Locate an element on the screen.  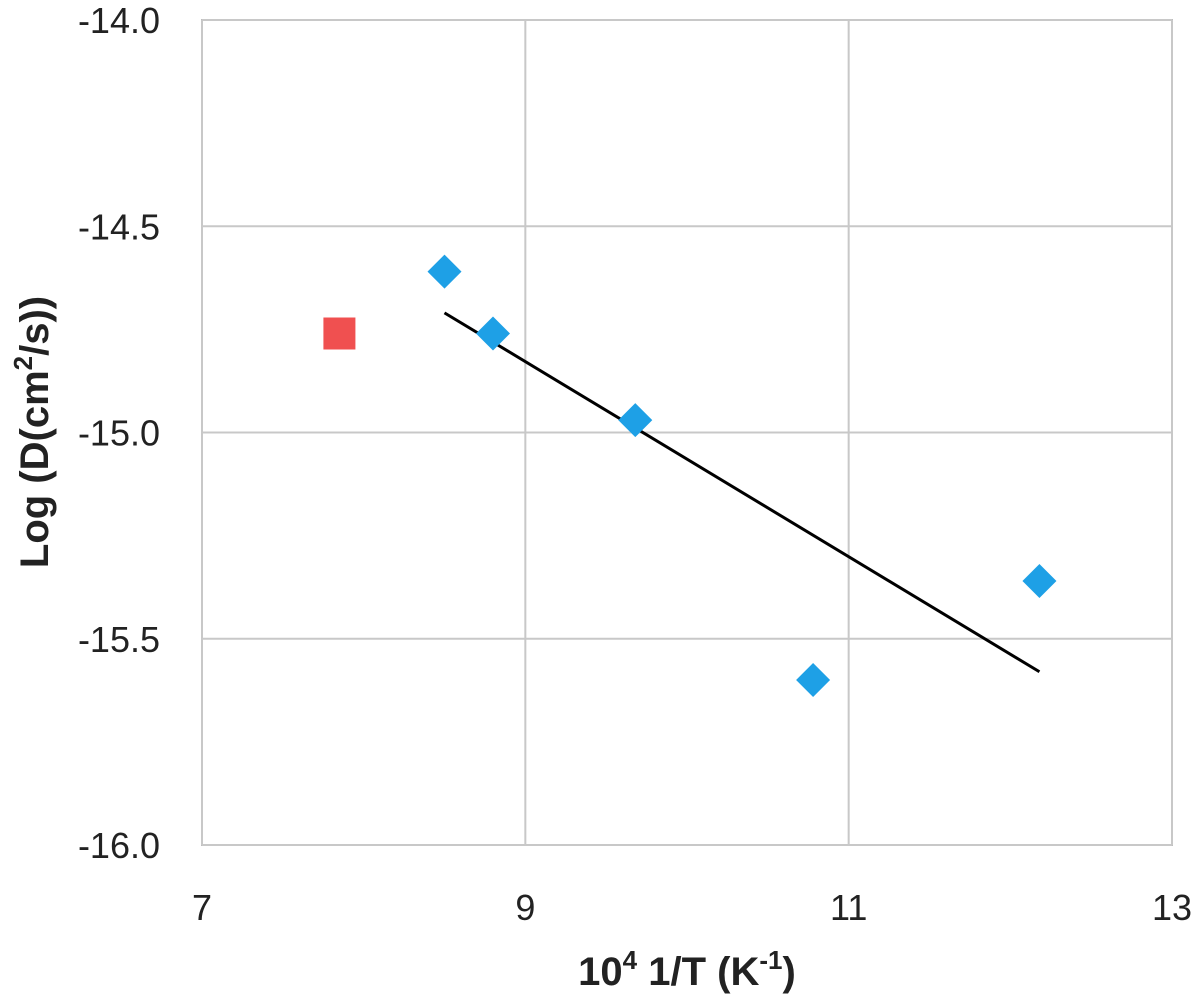
x-tick-label: 9 is located at coordinates (525, 907).